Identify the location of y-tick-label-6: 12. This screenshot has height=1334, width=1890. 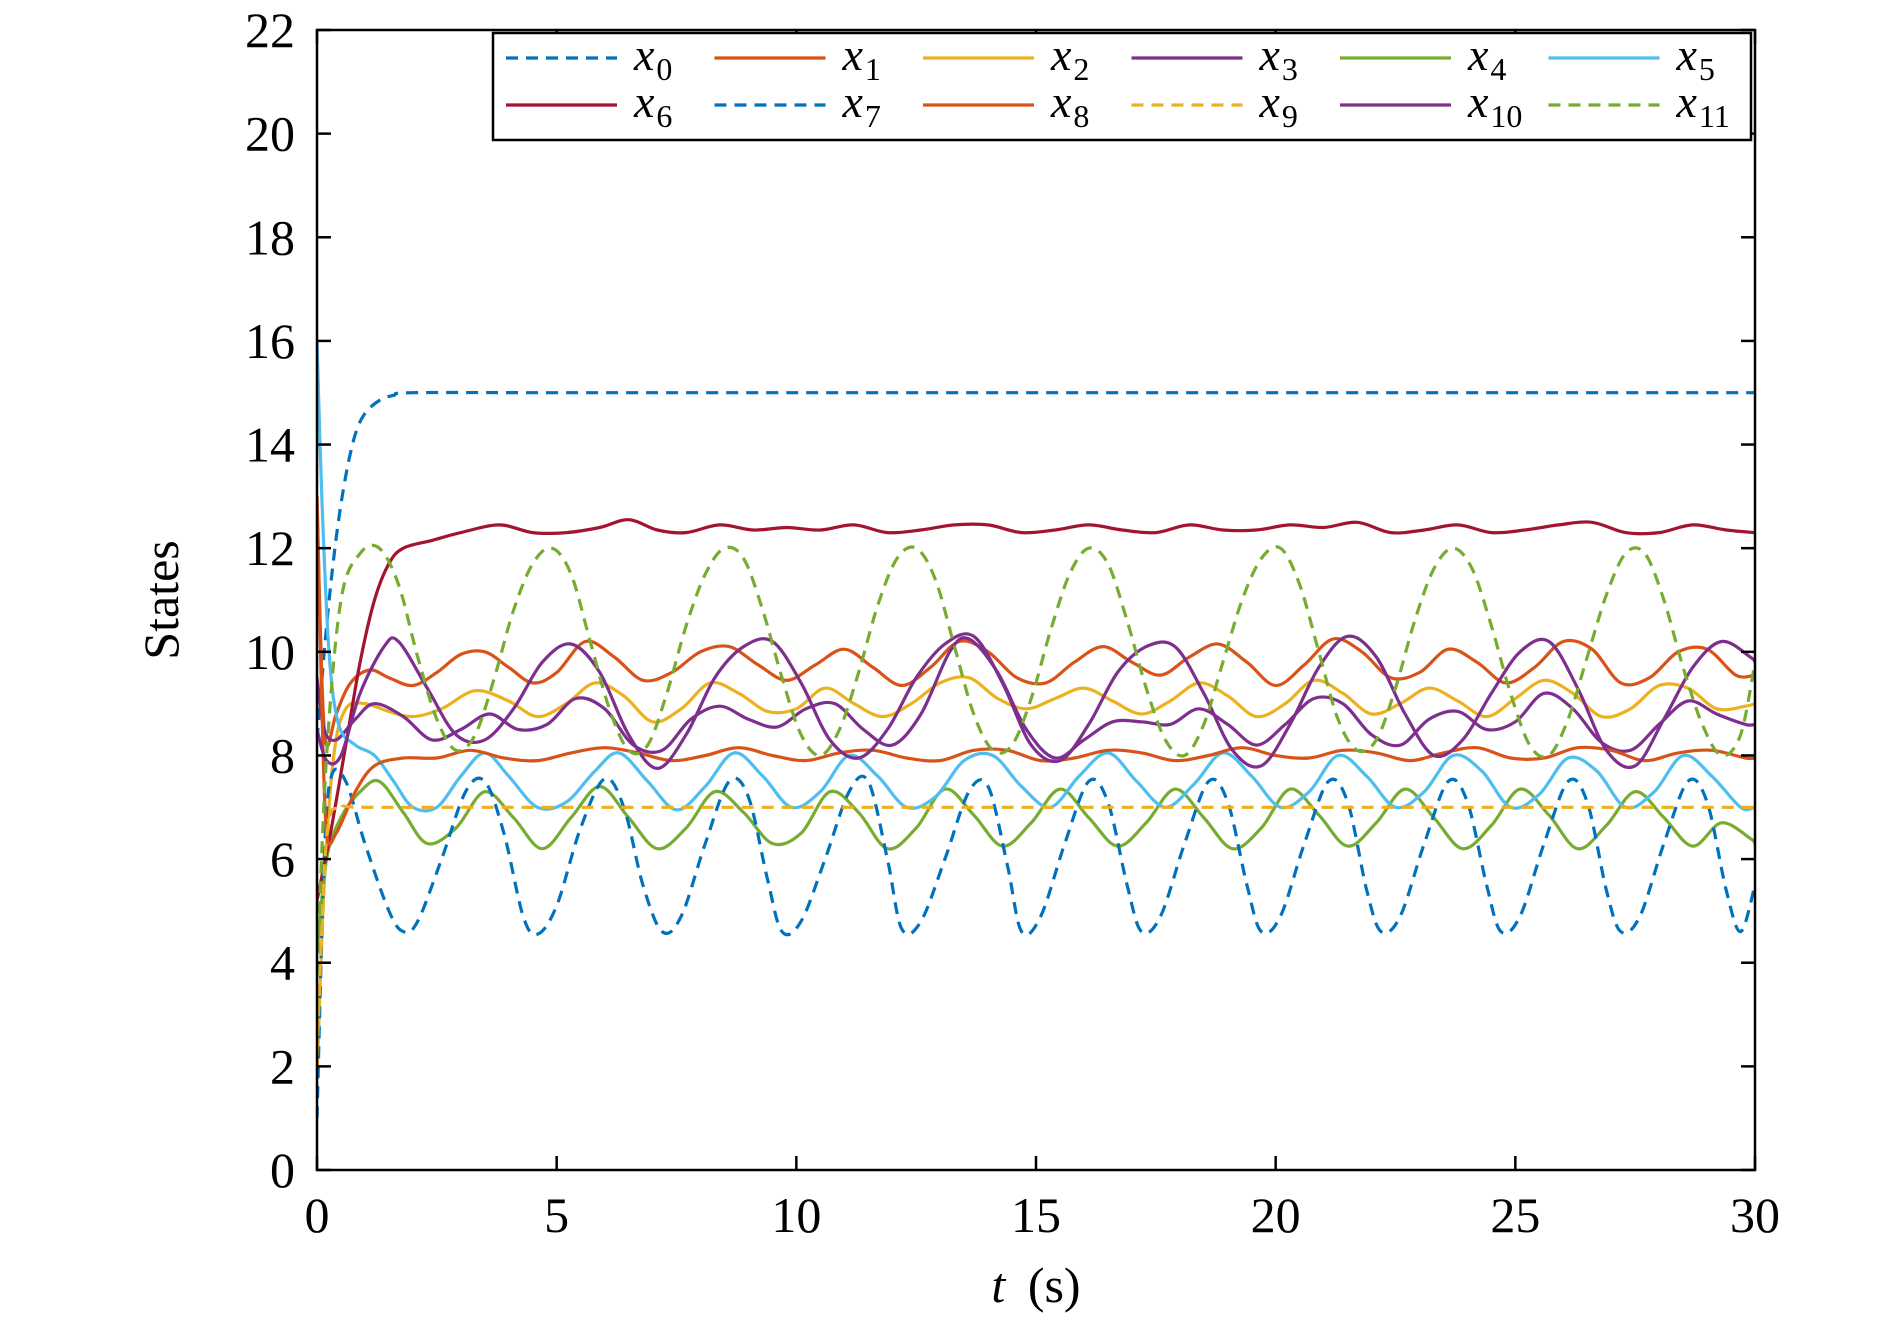
(270, 548).